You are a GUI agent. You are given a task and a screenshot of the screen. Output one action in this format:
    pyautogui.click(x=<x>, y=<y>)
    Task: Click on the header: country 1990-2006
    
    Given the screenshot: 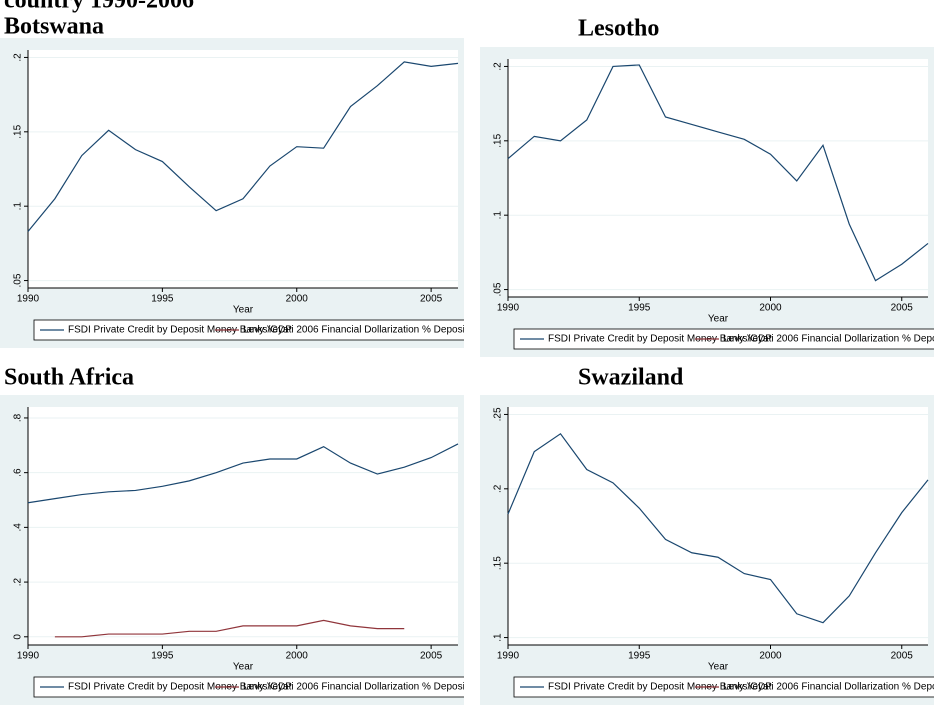 What is the action you would take?
    pyautogui.click(x=99, y=7)
    